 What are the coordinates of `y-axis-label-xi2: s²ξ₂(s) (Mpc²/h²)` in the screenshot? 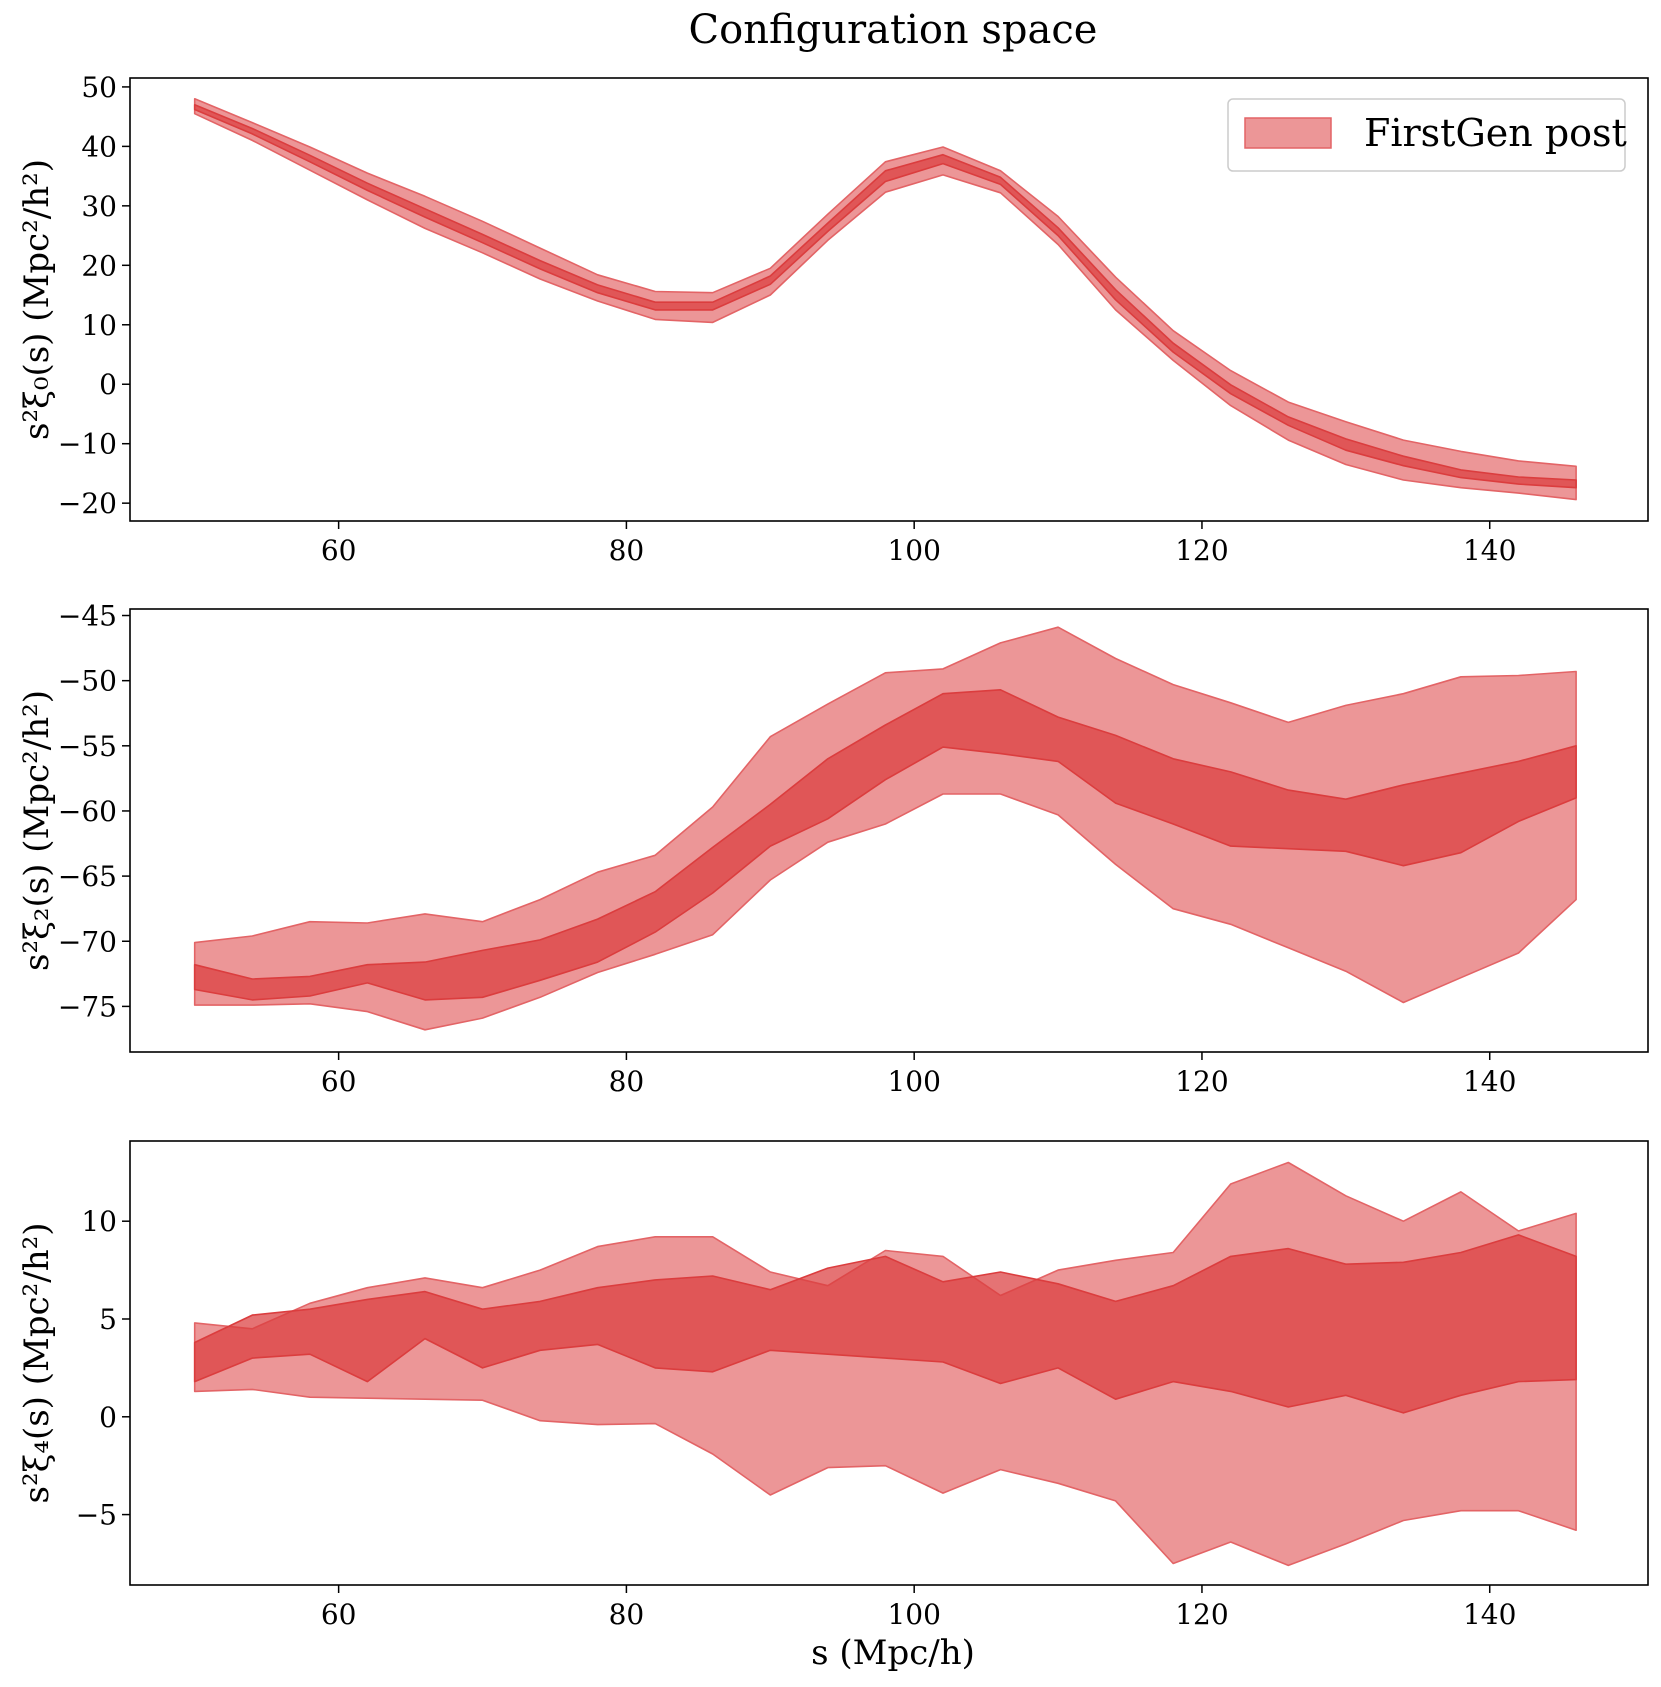 It's located at (37, 830).